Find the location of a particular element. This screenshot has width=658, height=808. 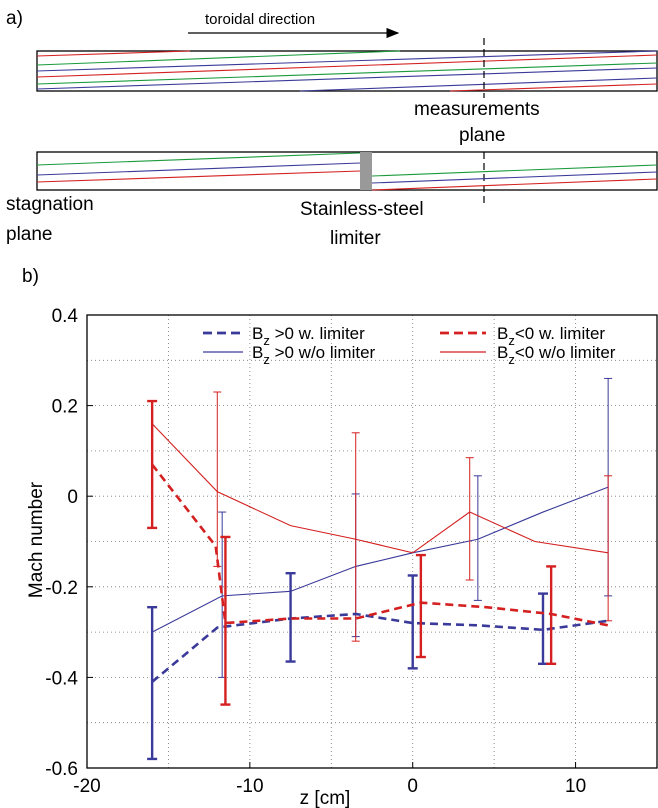

y-tick-label: -0.4 is located at coordinates (61, 678).